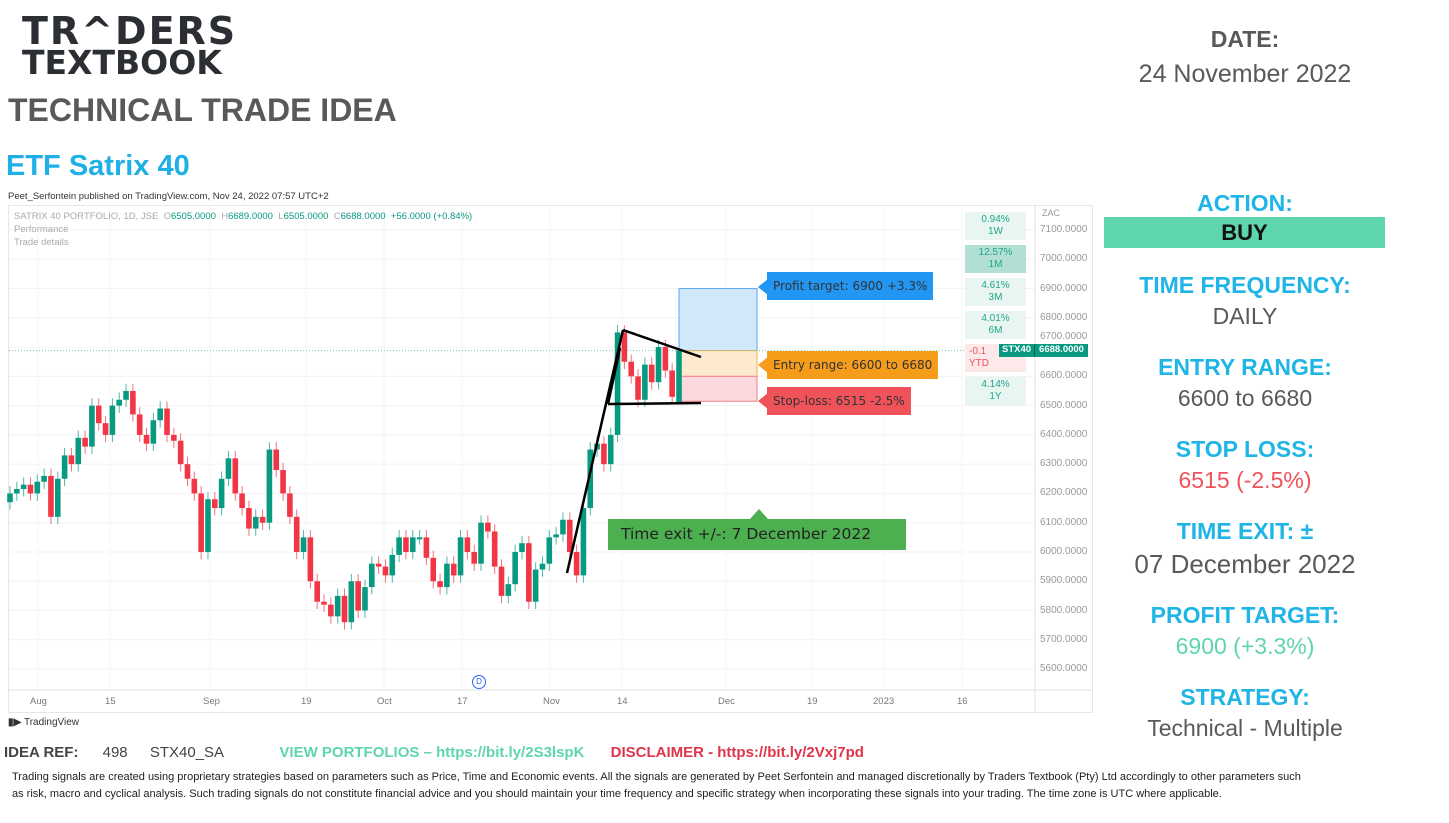 This screenshot has height=823, width=1449. I want to click on y-tick: 5900.0000, so click(1064, 581).